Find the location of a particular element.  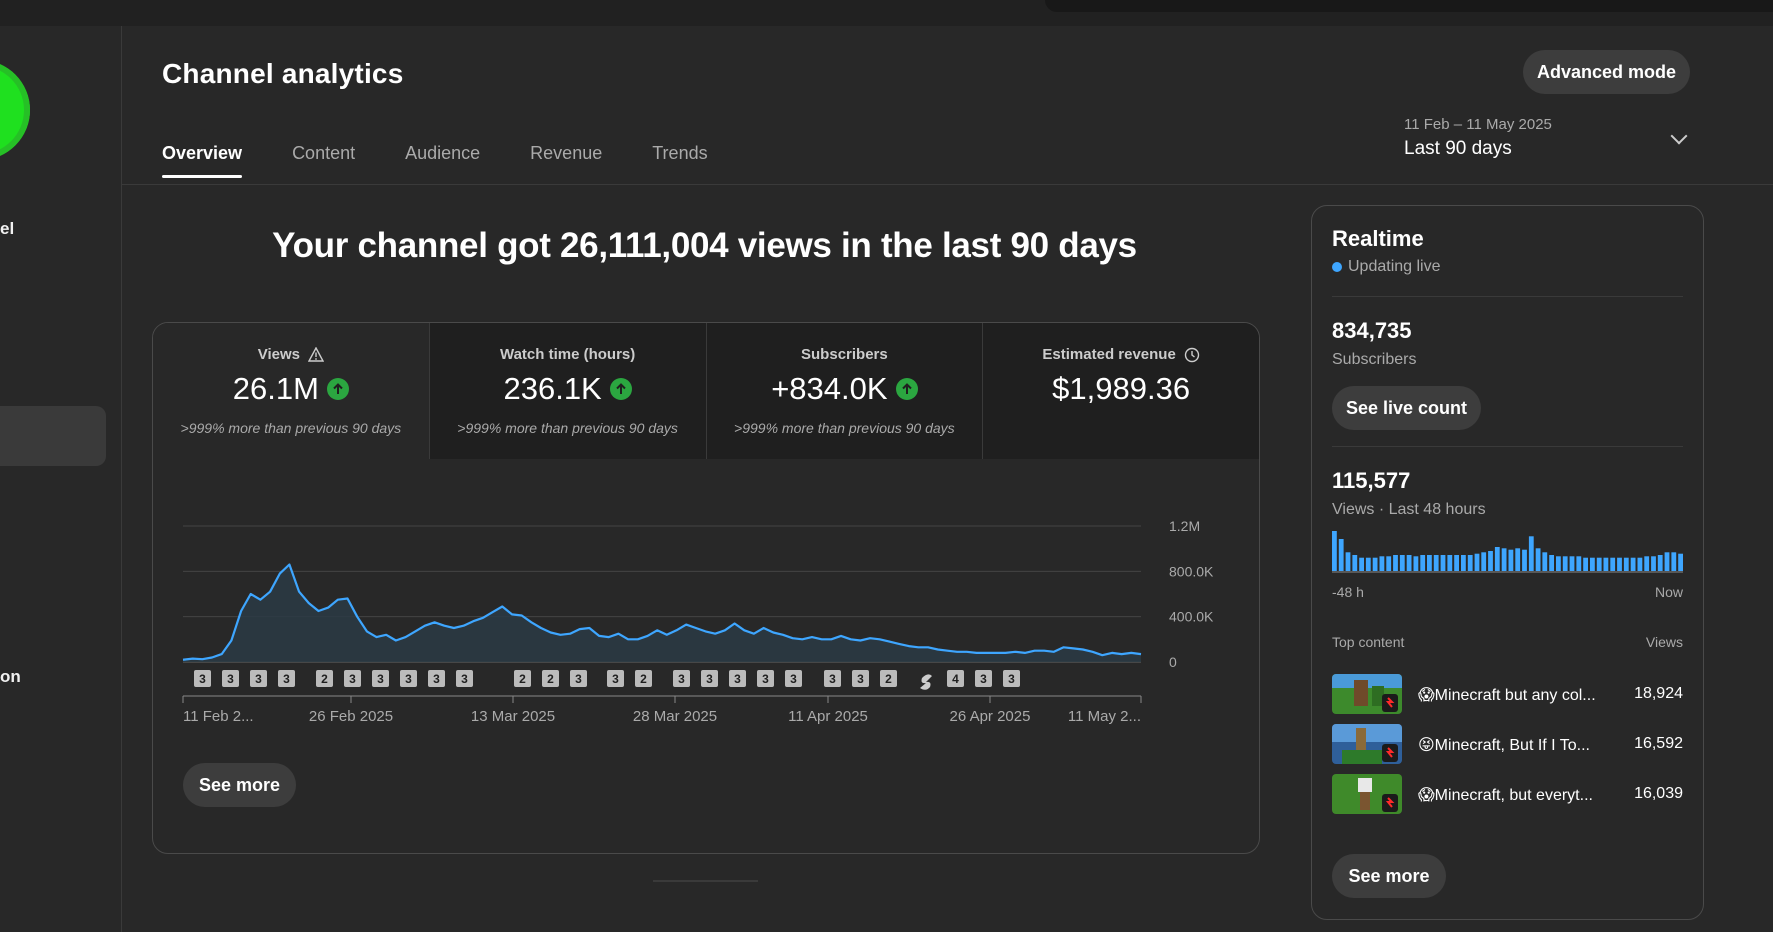

tab-trends: Trends is located at coordinates (680, 153).